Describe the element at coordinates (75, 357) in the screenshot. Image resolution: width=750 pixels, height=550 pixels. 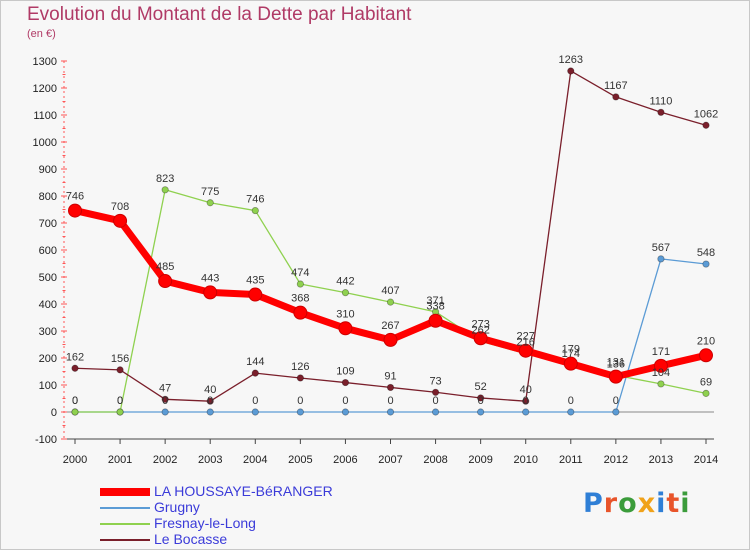
I see `data-label-le-bocasse: 162` at that location.